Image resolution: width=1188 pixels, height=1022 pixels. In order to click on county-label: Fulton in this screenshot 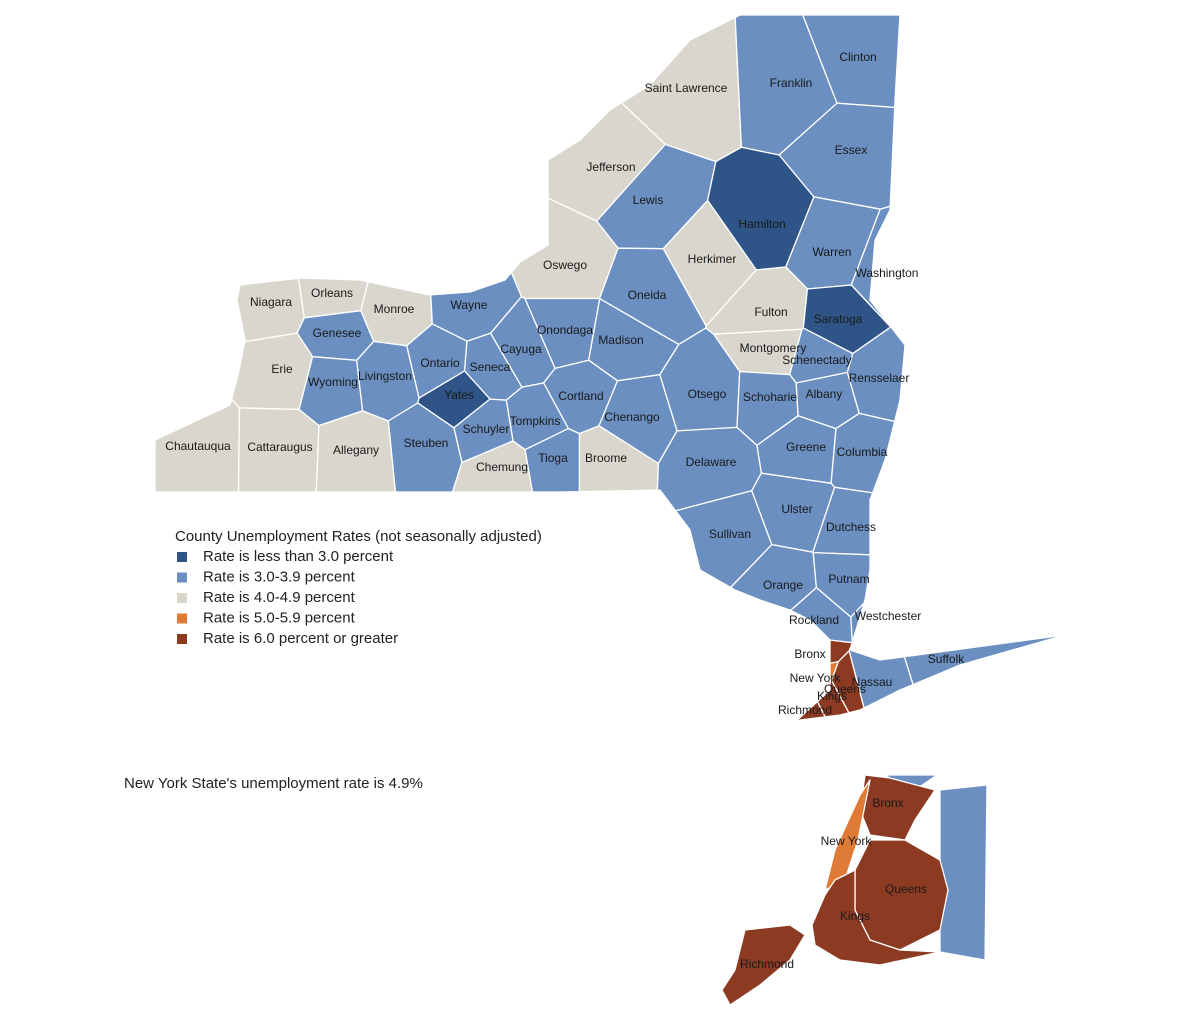, I will do `click(770, 312)`.